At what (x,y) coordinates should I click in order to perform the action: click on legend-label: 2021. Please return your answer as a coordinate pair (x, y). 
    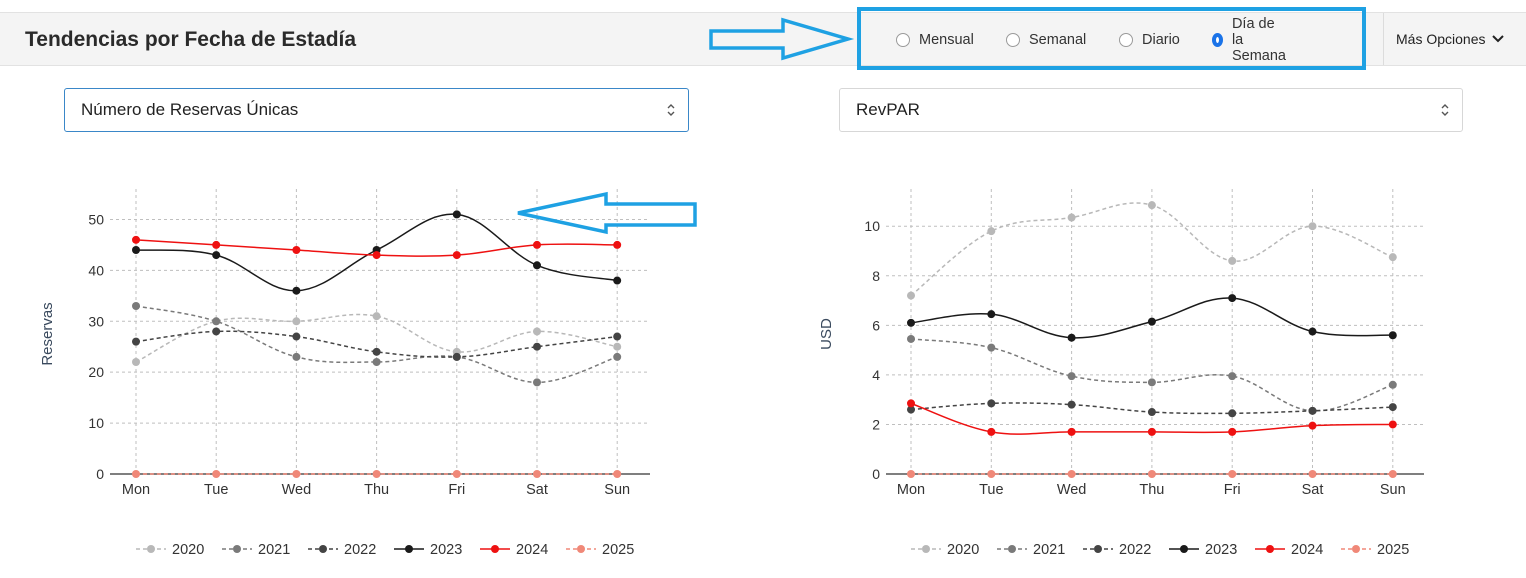
    Looking at the image, I should click on (274, 550).